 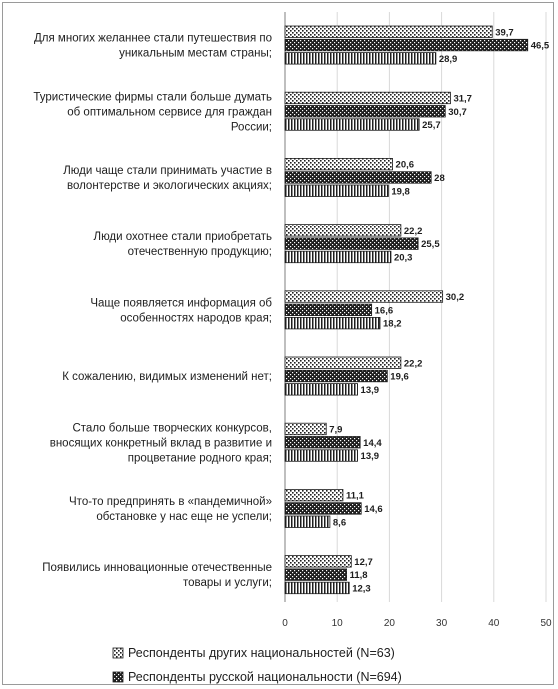 What do you see at coordinates (399, 377) in the screenshot?
I see `data-label: 19,6` at bounding box center [399, 377].